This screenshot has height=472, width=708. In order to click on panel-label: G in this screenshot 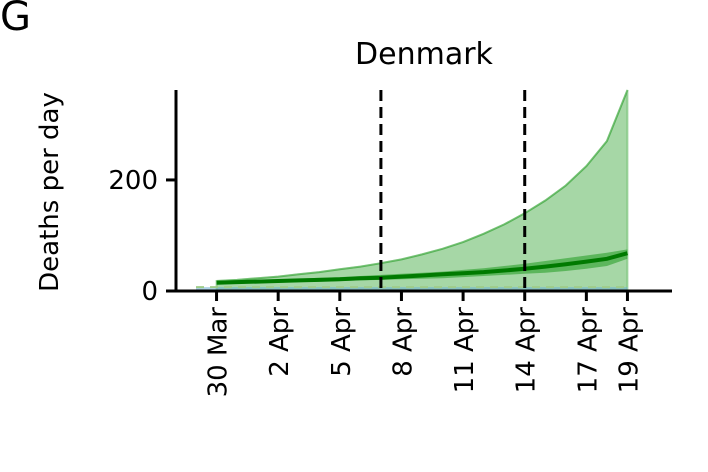, I will do `click(15, 20)`.